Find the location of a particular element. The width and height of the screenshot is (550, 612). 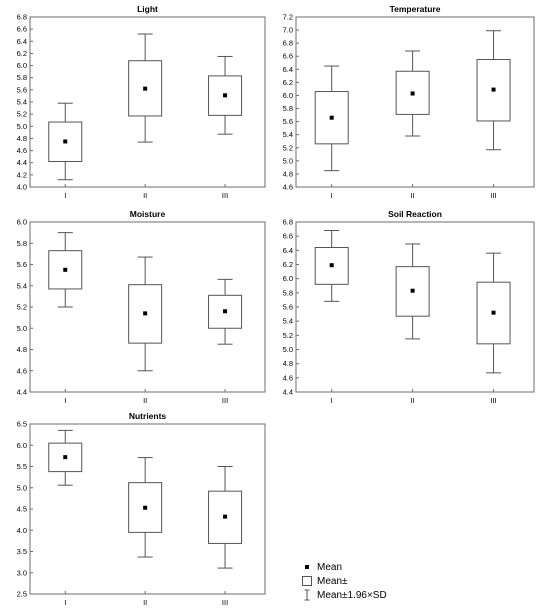

chart-title-temperature: Temperature is located at coordinates (415, 9).